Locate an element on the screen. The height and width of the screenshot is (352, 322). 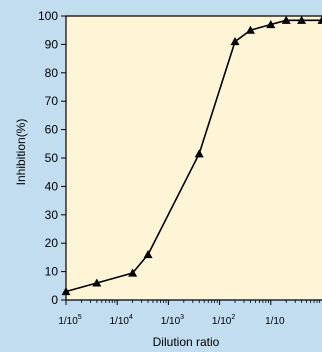
x-tick-label: 1/10 is located at coordinates (275, 321).